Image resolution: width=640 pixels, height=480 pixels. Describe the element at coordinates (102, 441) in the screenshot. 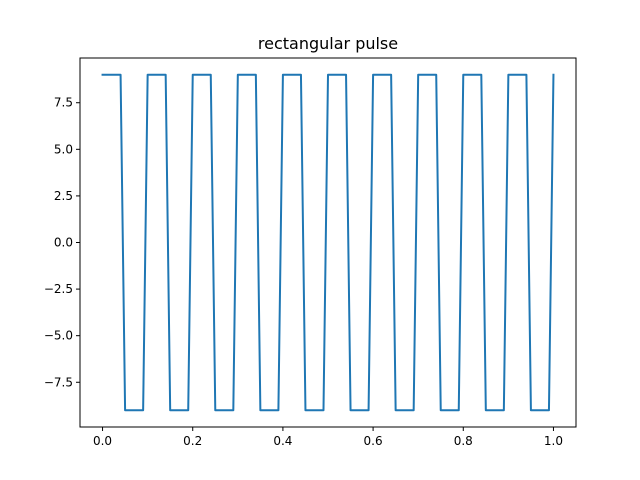

I see `x-tick-label: 0.0` at that location.